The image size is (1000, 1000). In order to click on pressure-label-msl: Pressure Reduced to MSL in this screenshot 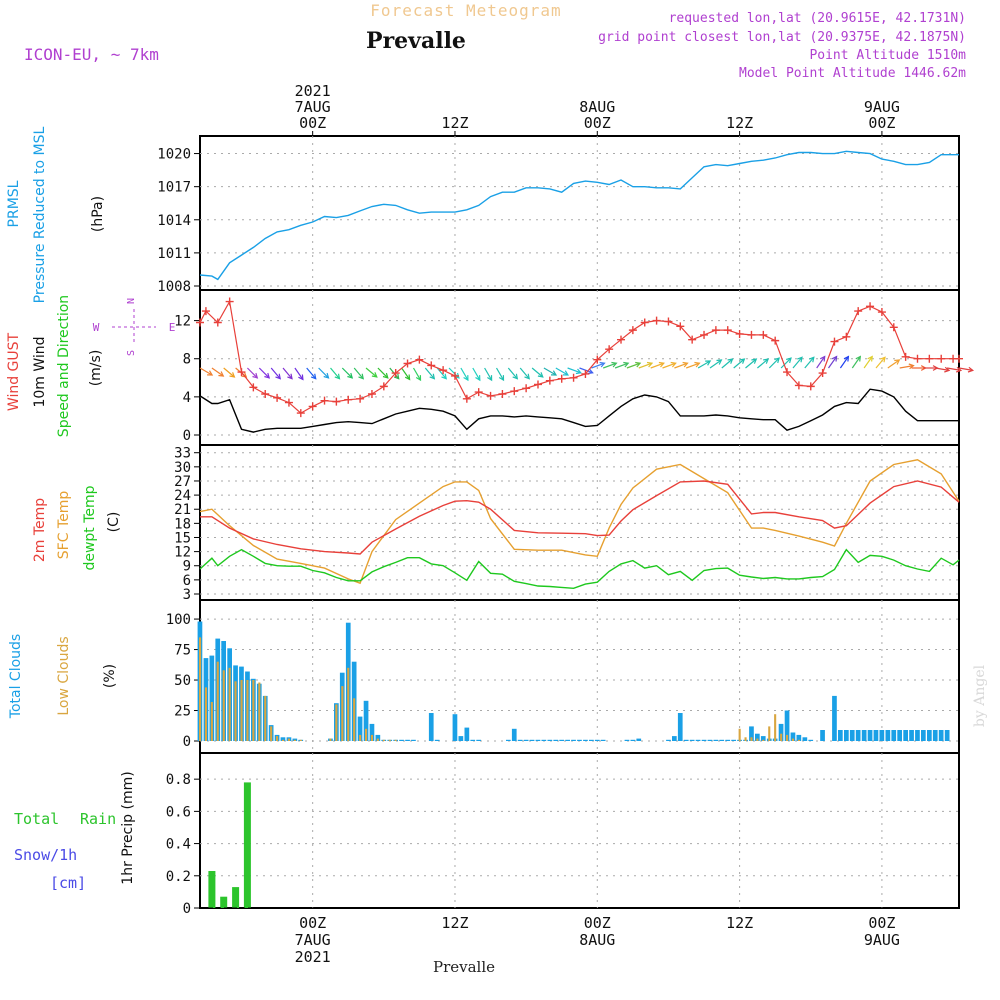, I will do `click(40, 214)`.